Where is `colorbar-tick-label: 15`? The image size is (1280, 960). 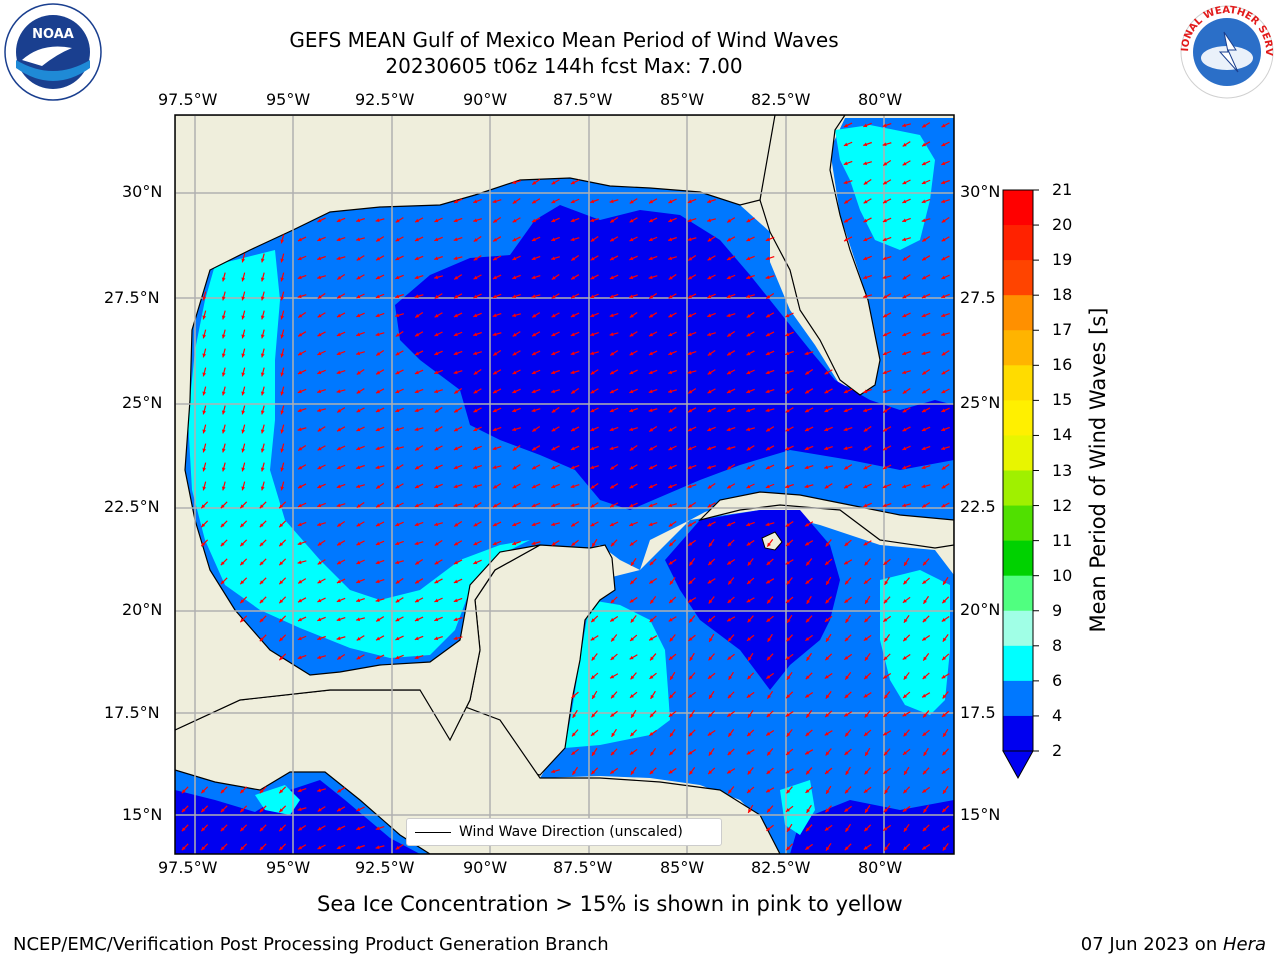 colorbar-tick-label: 15 is located at coordinates (1062, 400).